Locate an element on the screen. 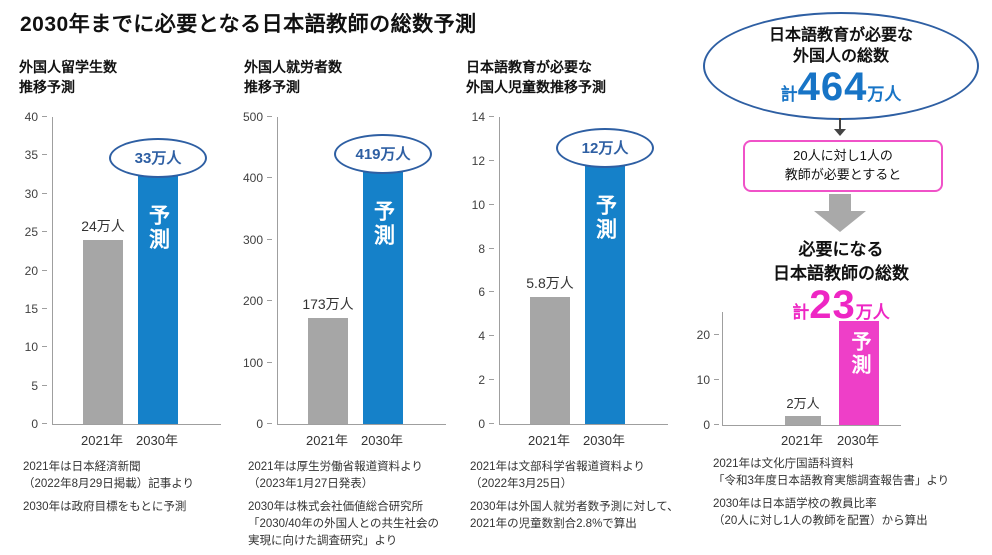 This screenshot has height=555, width=992. page-title: 2030年までに必要となる日本語教師の総数予測 is located at coordinates (248, 24).